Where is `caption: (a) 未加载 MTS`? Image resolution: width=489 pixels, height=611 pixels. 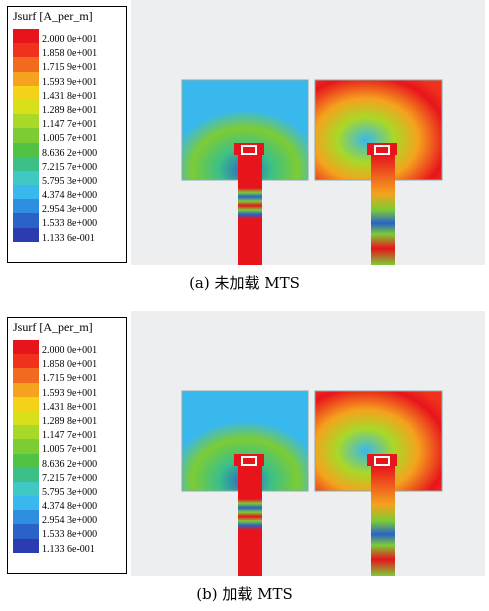 caption: (a) 未加载 MTS is located at coordinates (244, 283).